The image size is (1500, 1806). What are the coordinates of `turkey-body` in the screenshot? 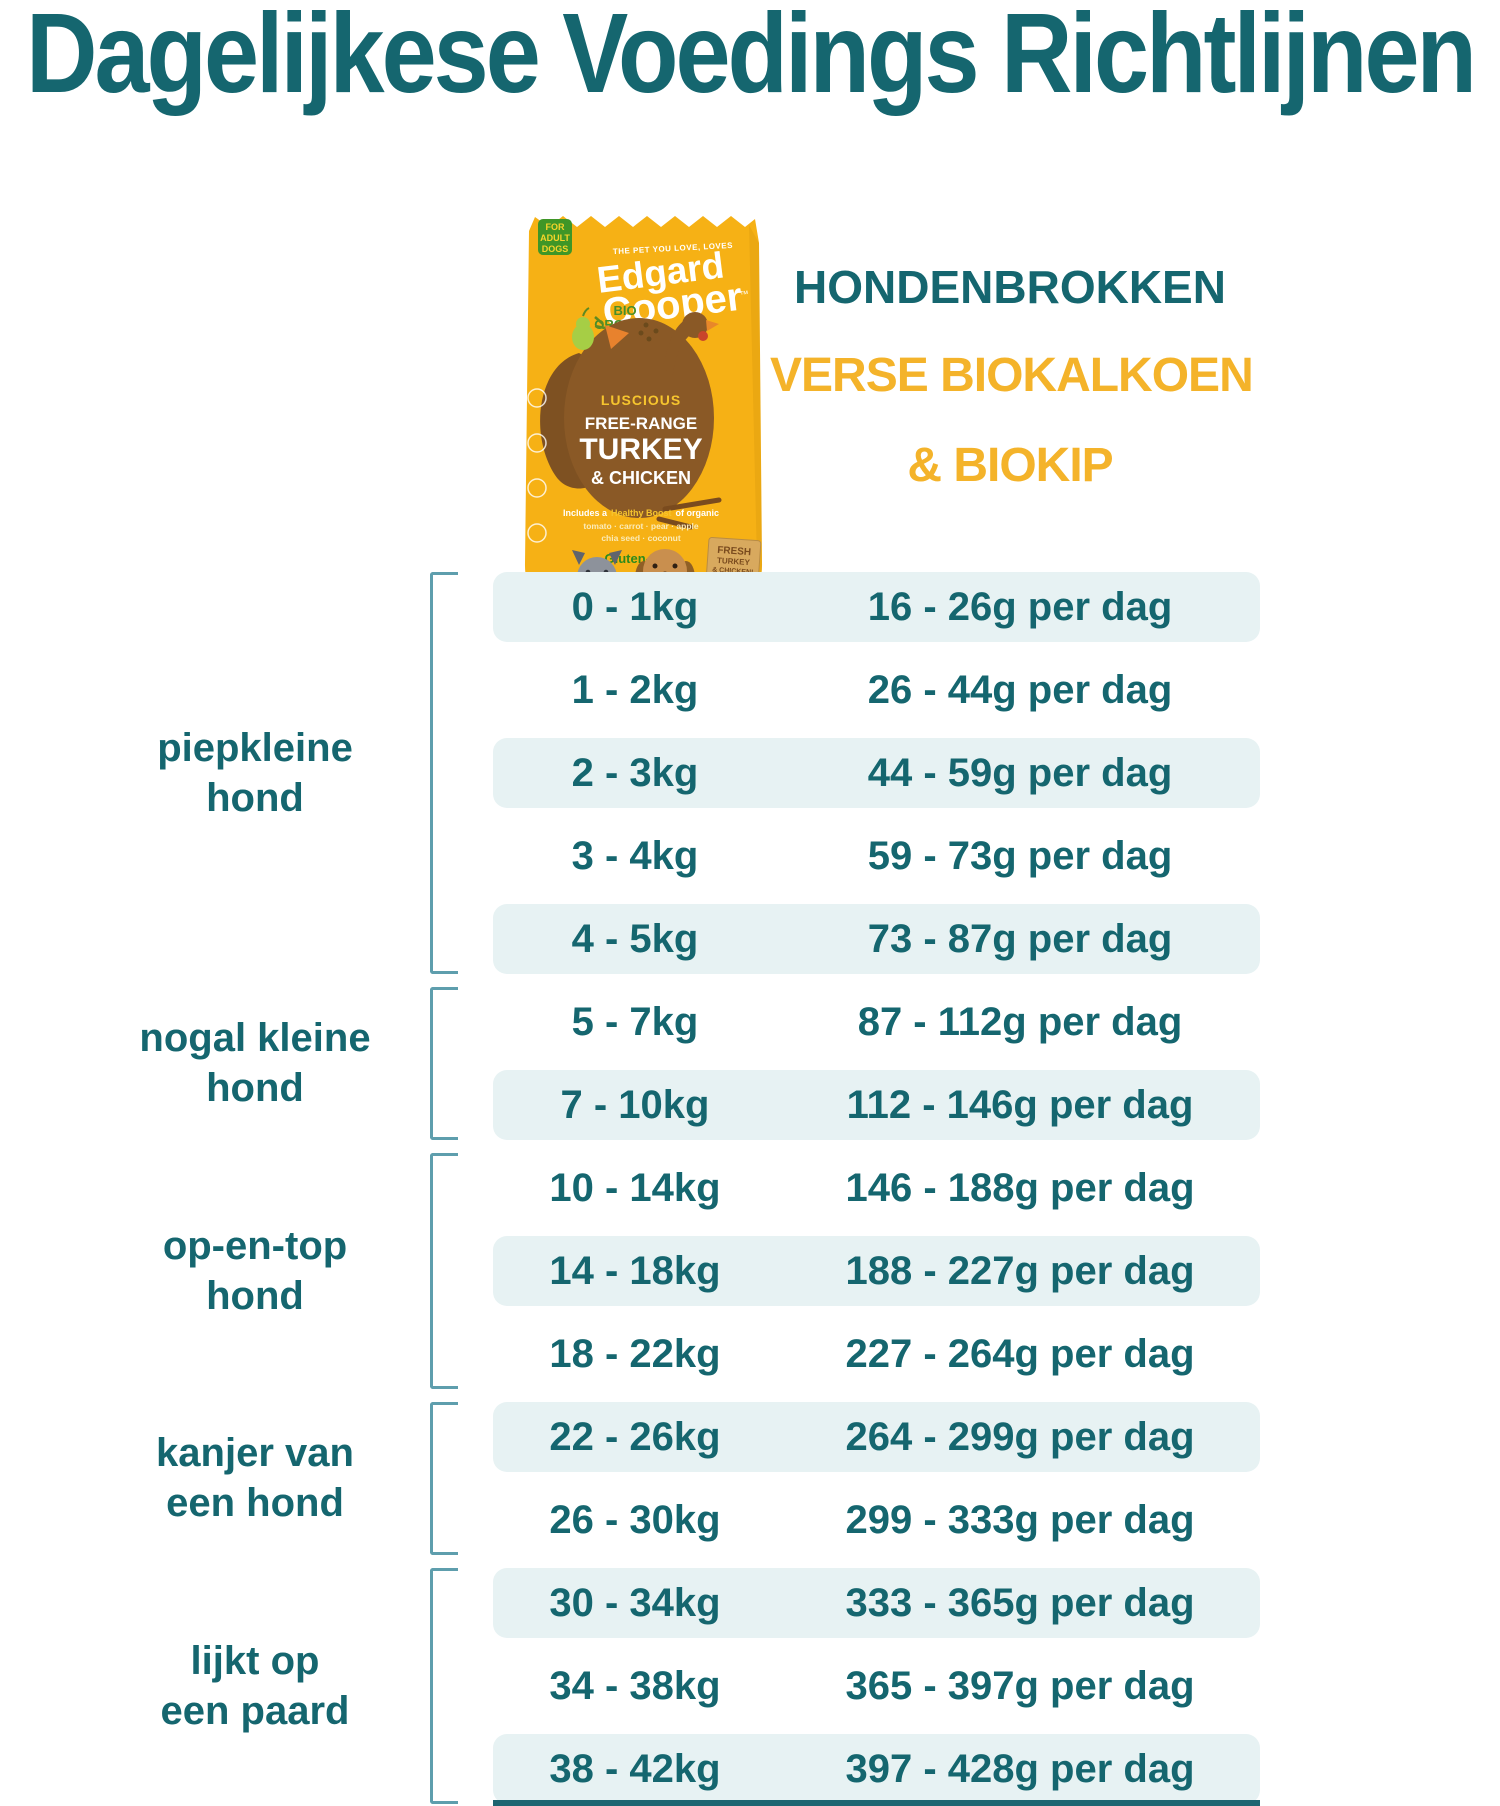 It's located at (639, 418).